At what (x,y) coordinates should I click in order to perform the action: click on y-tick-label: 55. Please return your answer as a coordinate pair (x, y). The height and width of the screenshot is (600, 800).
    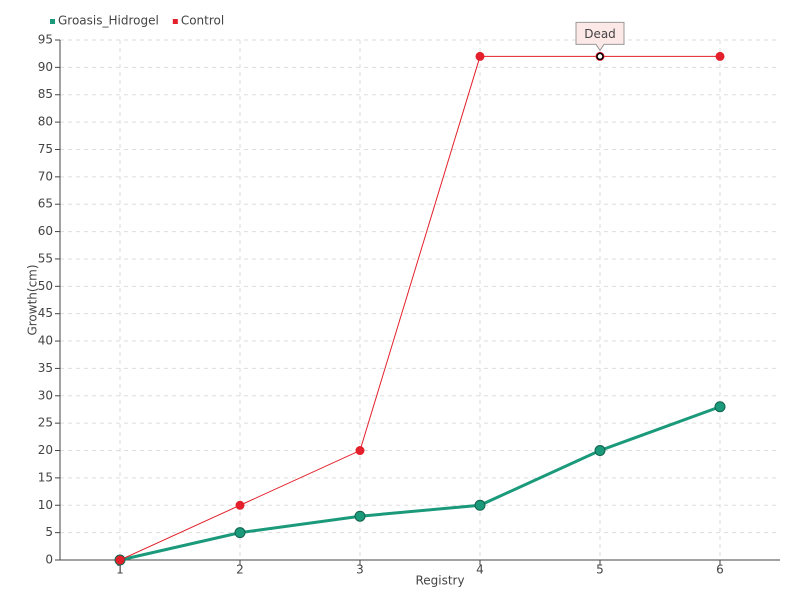
    Looking at the image, I should click on (45, 258).